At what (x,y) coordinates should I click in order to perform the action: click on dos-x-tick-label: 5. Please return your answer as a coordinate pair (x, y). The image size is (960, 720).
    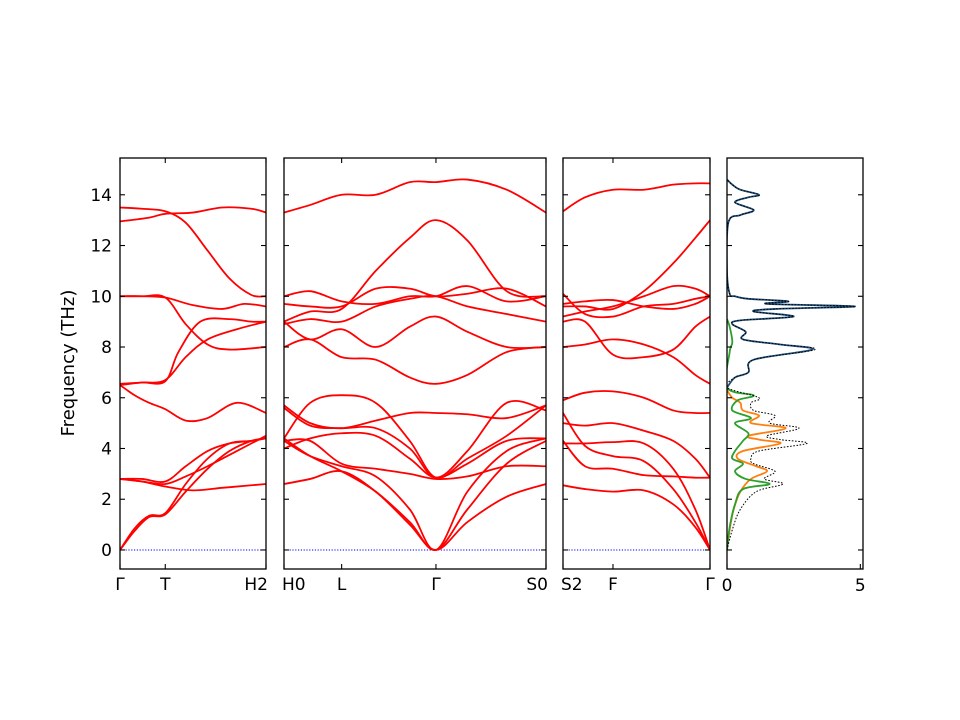
    Looking at the image, I should click on (860, 586).